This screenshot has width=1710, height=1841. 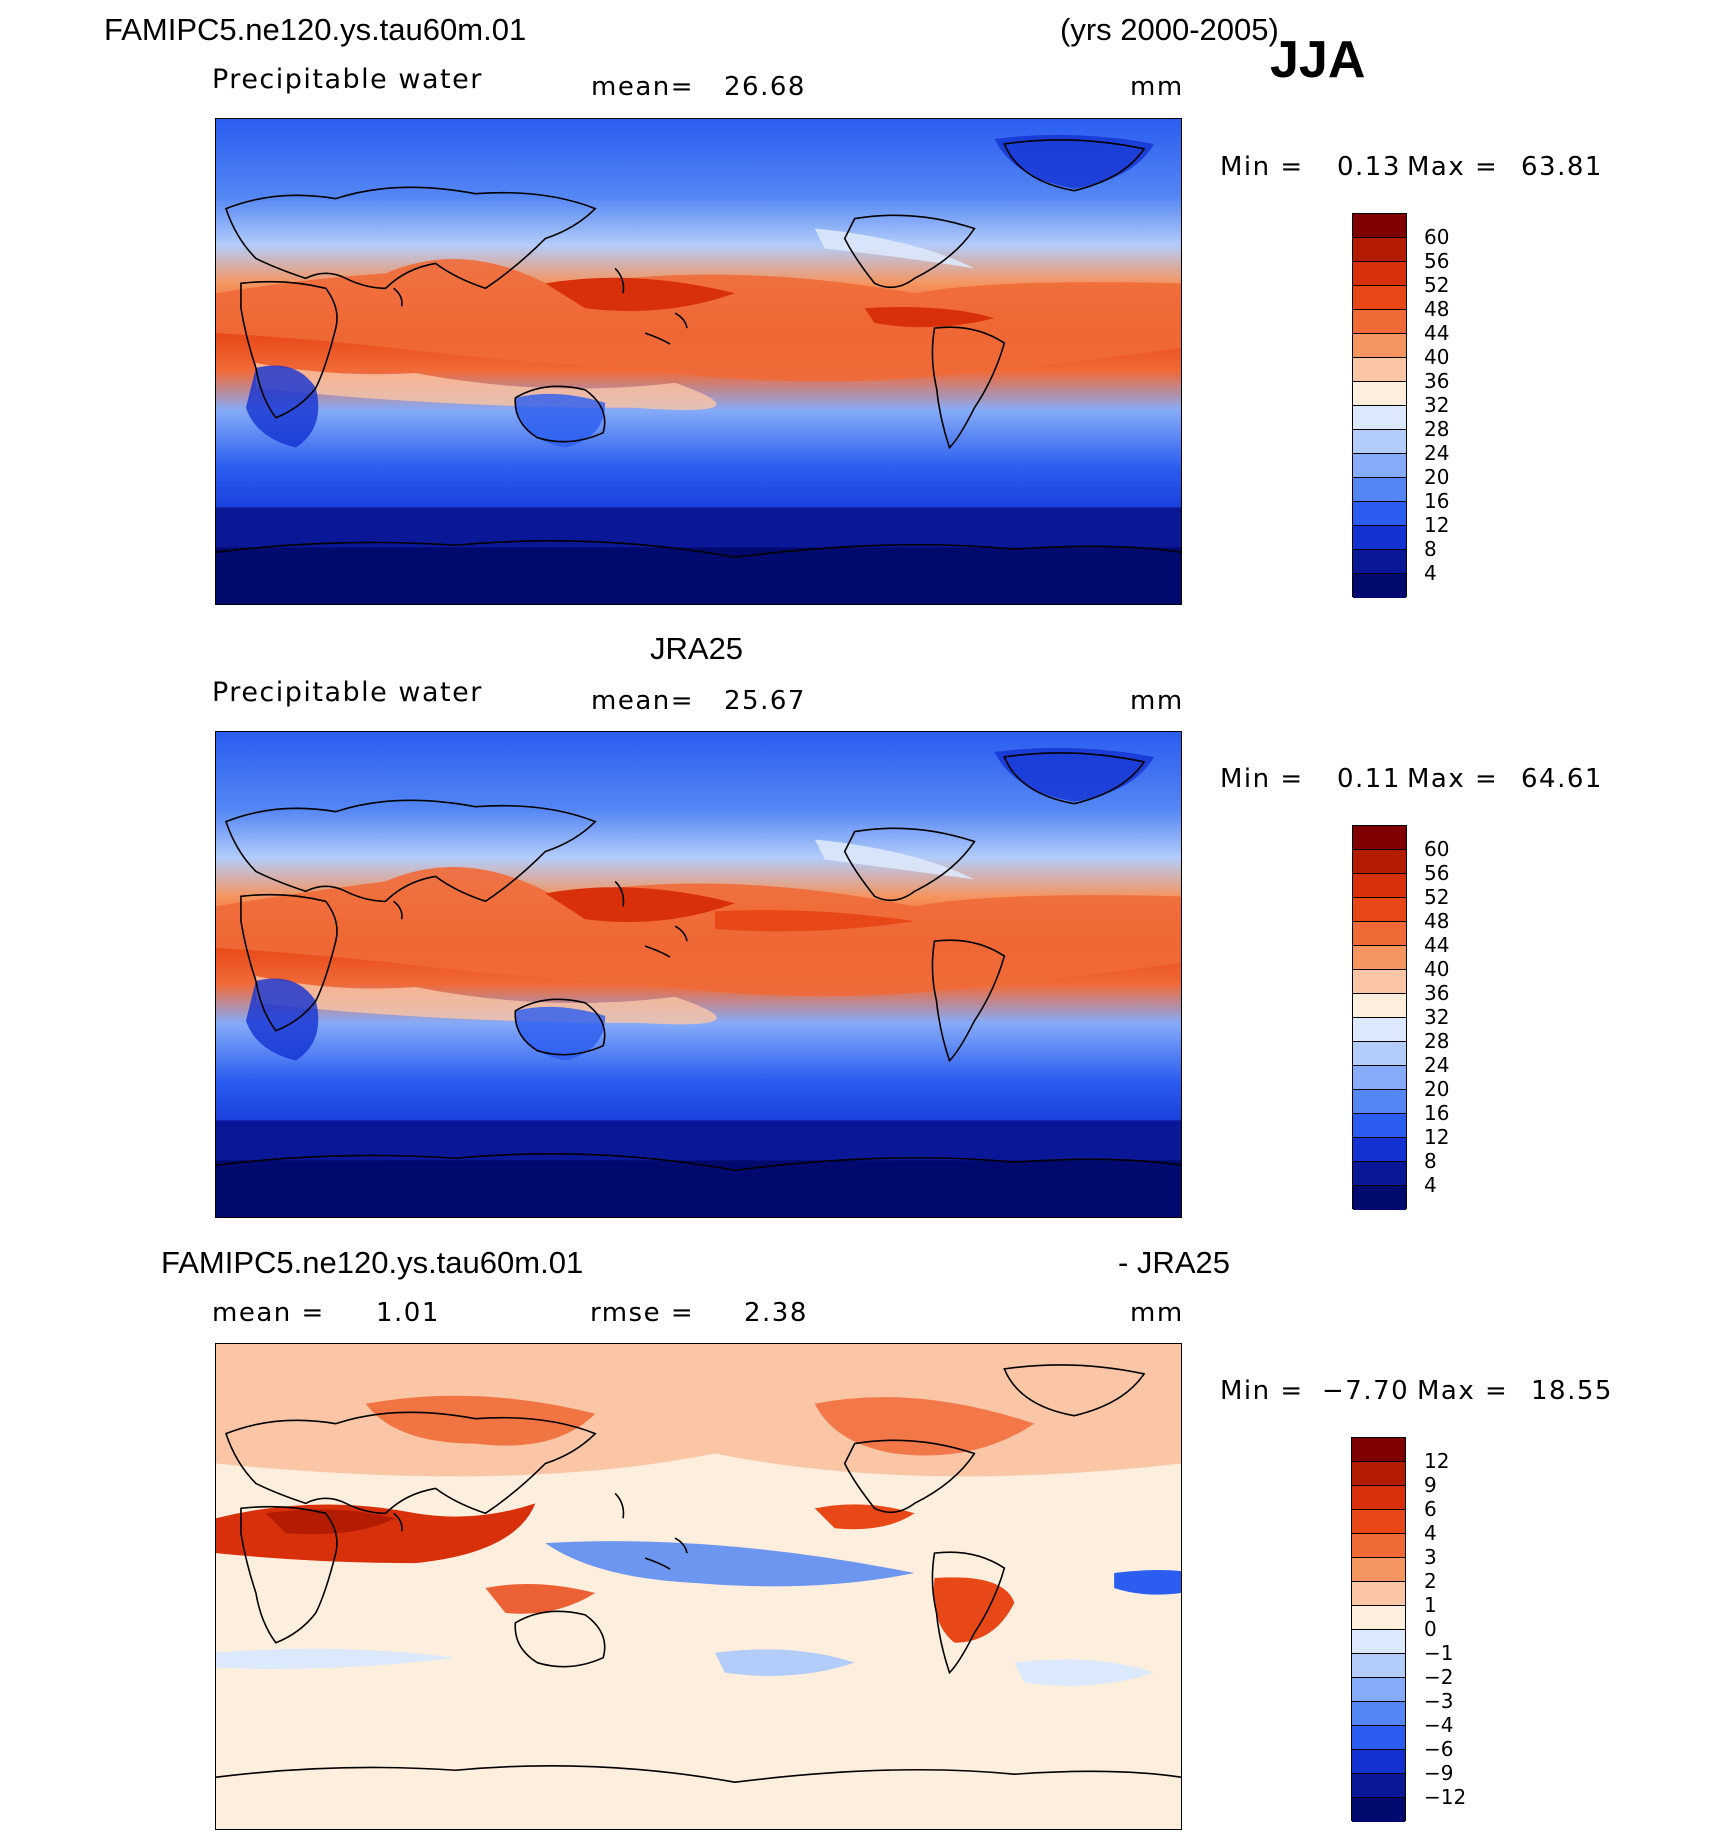 What do you see at coordinates (347, 692) in the screenshot?
I see `panel2-variable: Precipitable water` at bounding box center [347, 692].